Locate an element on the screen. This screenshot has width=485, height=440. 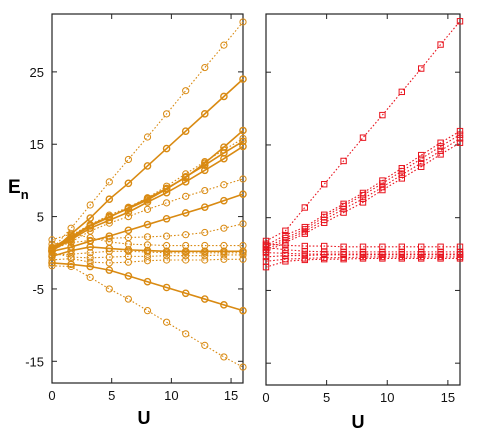
x-tick-label: 0 is located at coordinates (265, 397).